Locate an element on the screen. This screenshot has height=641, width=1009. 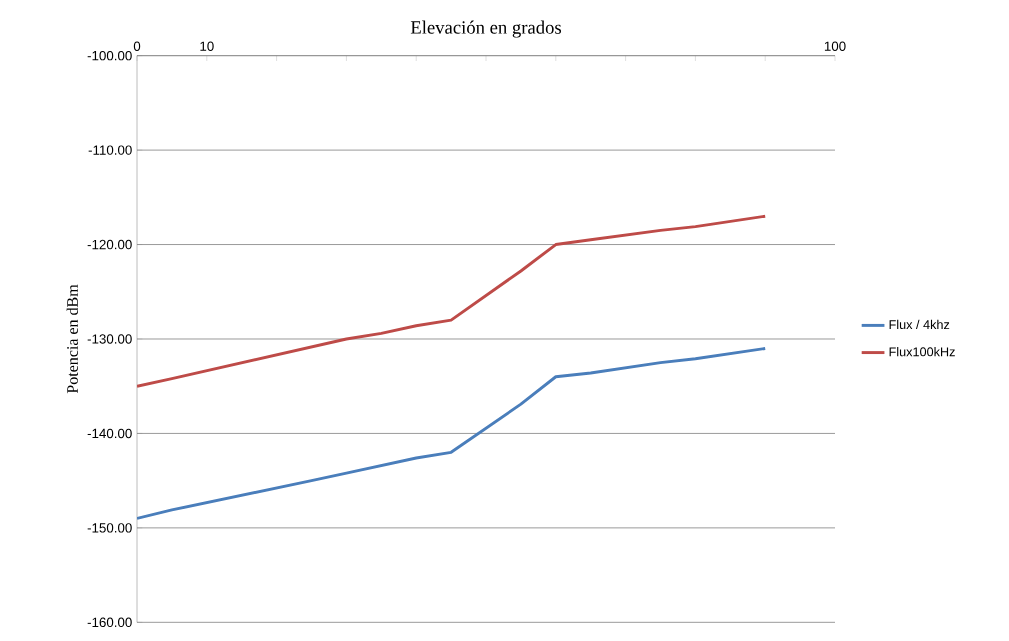
x-tick-label: 100 is located at coordinates (835, 46).